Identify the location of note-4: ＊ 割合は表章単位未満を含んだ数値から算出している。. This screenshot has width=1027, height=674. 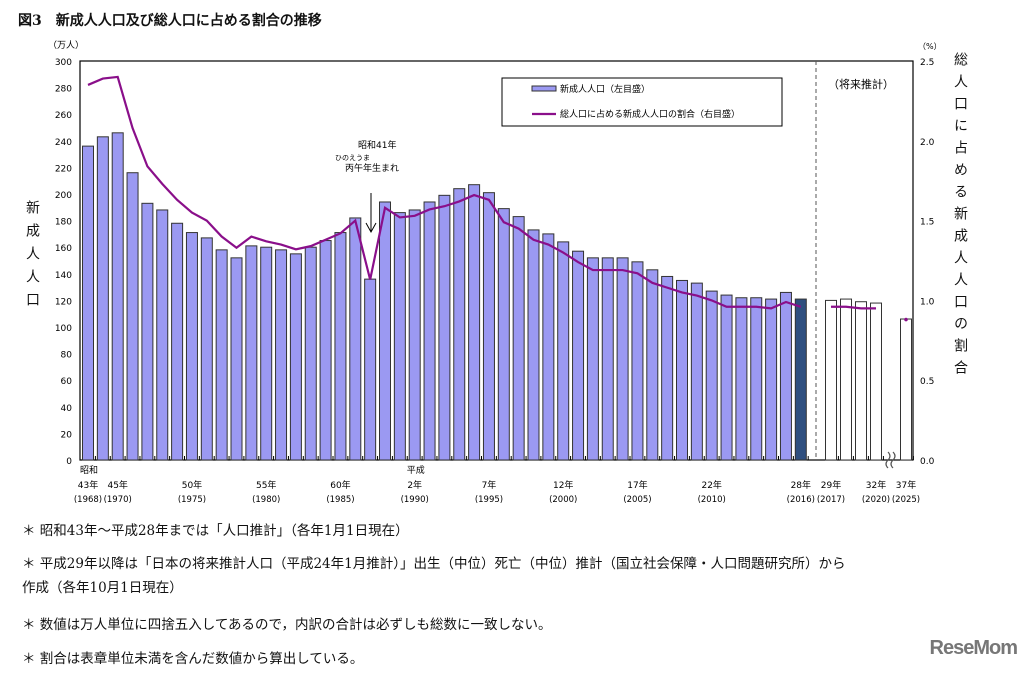
(193, 659).